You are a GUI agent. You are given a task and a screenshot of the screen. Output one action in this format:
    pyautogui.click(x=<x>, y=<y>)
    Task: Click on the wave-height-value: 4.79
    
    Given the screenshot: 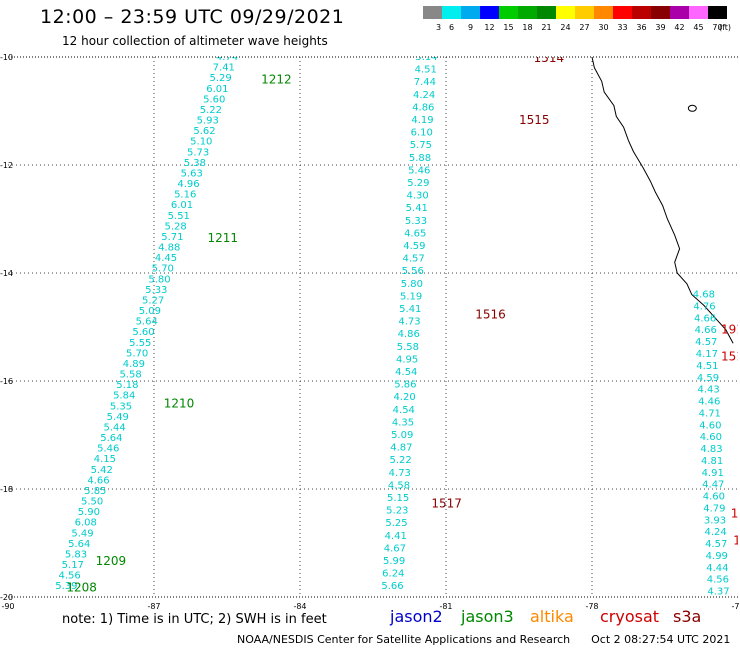 What is the action you would take?
    pyautogui.click(x=714, y=508)
    